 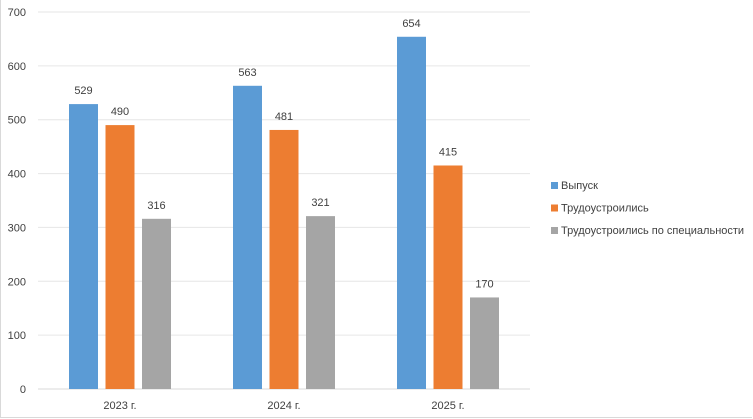 I want to click on data-label: 490, so click(x=120, y=112).